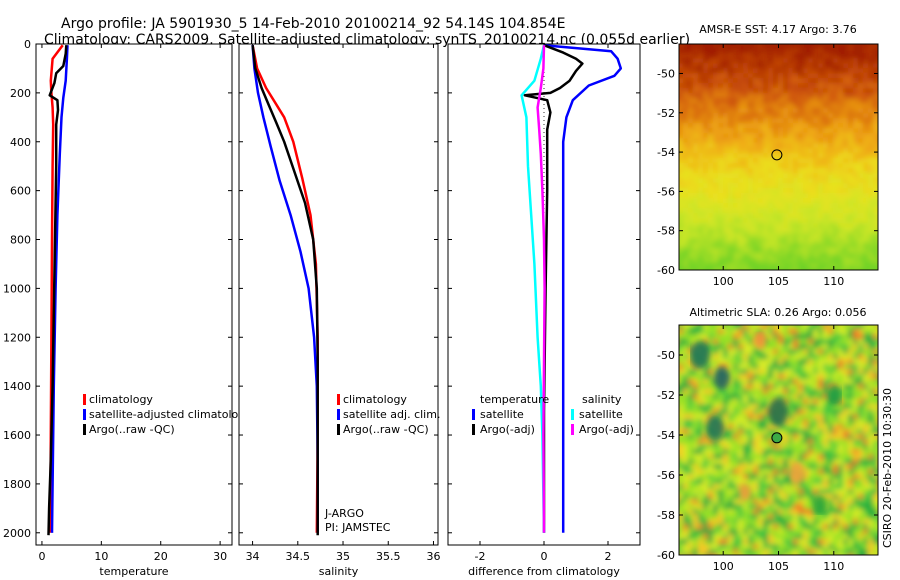 Image resolution: width=900 pixels, height=580 pixels. What do you see at coordinates (608, 556) in the screenshot?
I see `x-tick-label: 2` at bounding box center [608, 556].